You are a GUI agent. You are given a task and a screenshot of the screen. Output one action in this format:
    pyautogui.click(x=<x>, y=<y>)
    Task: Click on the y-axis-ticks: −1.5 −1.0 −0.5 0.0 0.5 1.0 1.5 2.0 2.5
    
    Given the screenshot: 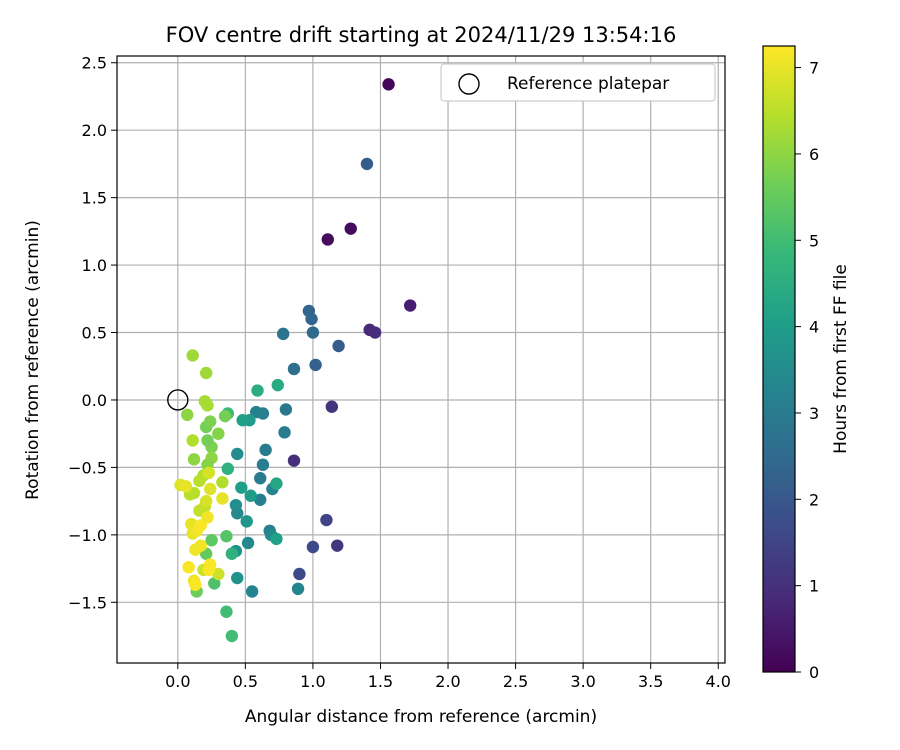 What is the action you would take?
    pyautogui.click(x=92, y=333)
    